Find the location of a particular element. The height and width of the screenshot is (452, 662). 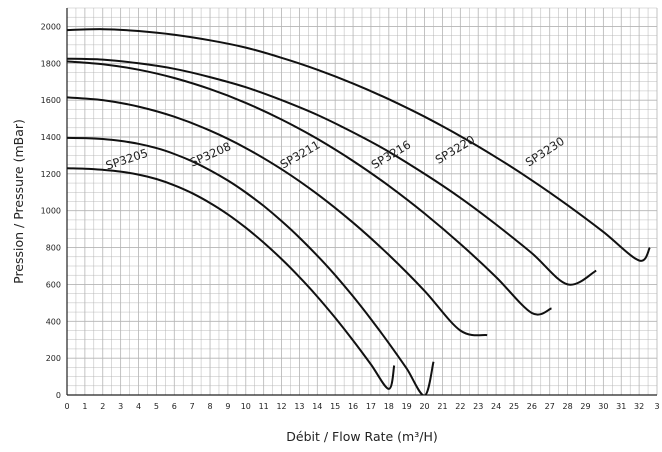

x-tick-label: 23 is located at coordinates (478, 406).